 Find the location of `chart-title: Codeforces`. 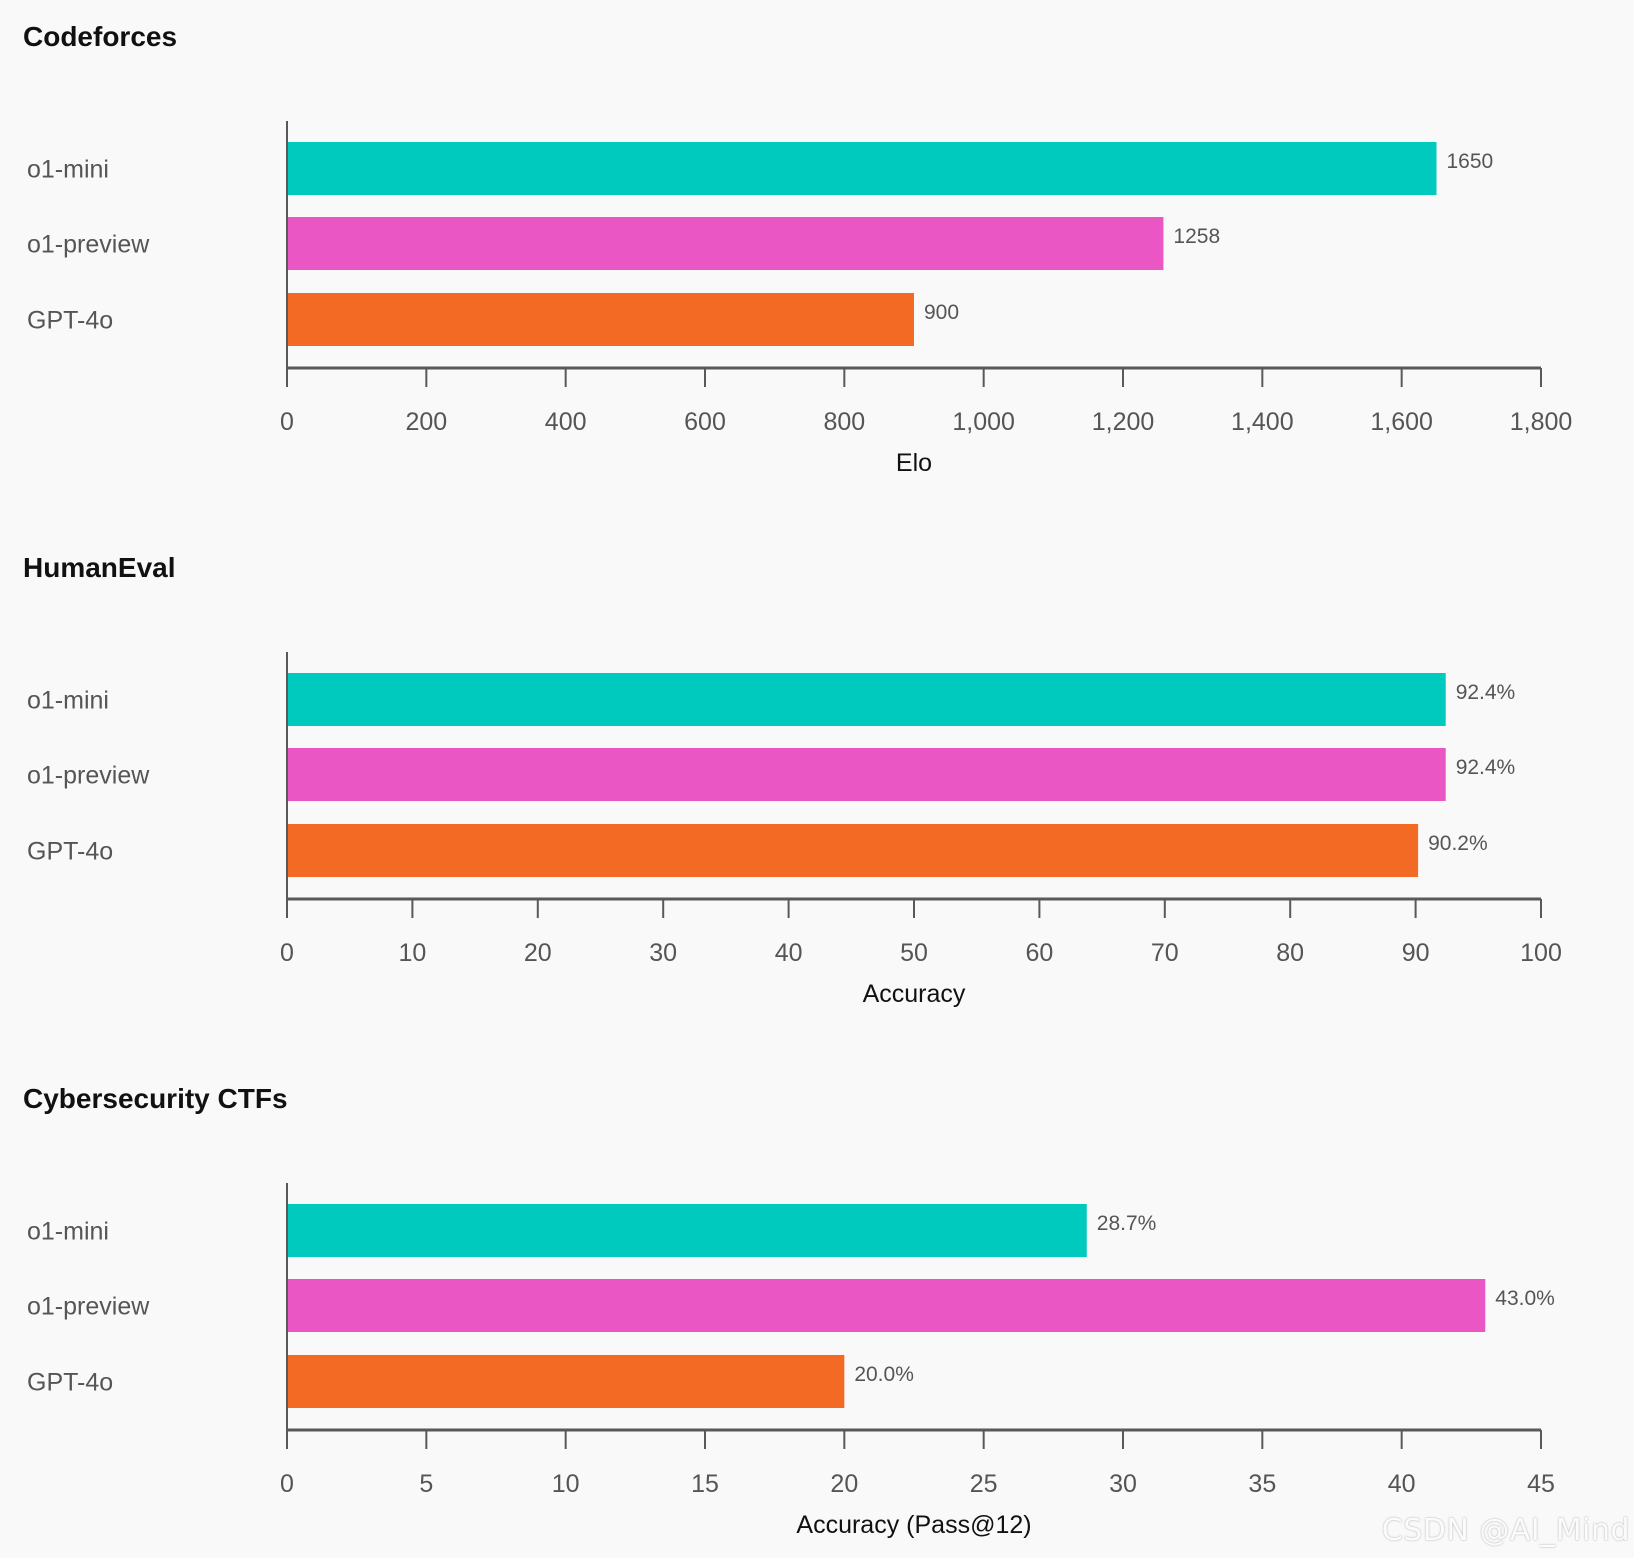

chart-title: Codeforces is located at coordinates (100, 36).